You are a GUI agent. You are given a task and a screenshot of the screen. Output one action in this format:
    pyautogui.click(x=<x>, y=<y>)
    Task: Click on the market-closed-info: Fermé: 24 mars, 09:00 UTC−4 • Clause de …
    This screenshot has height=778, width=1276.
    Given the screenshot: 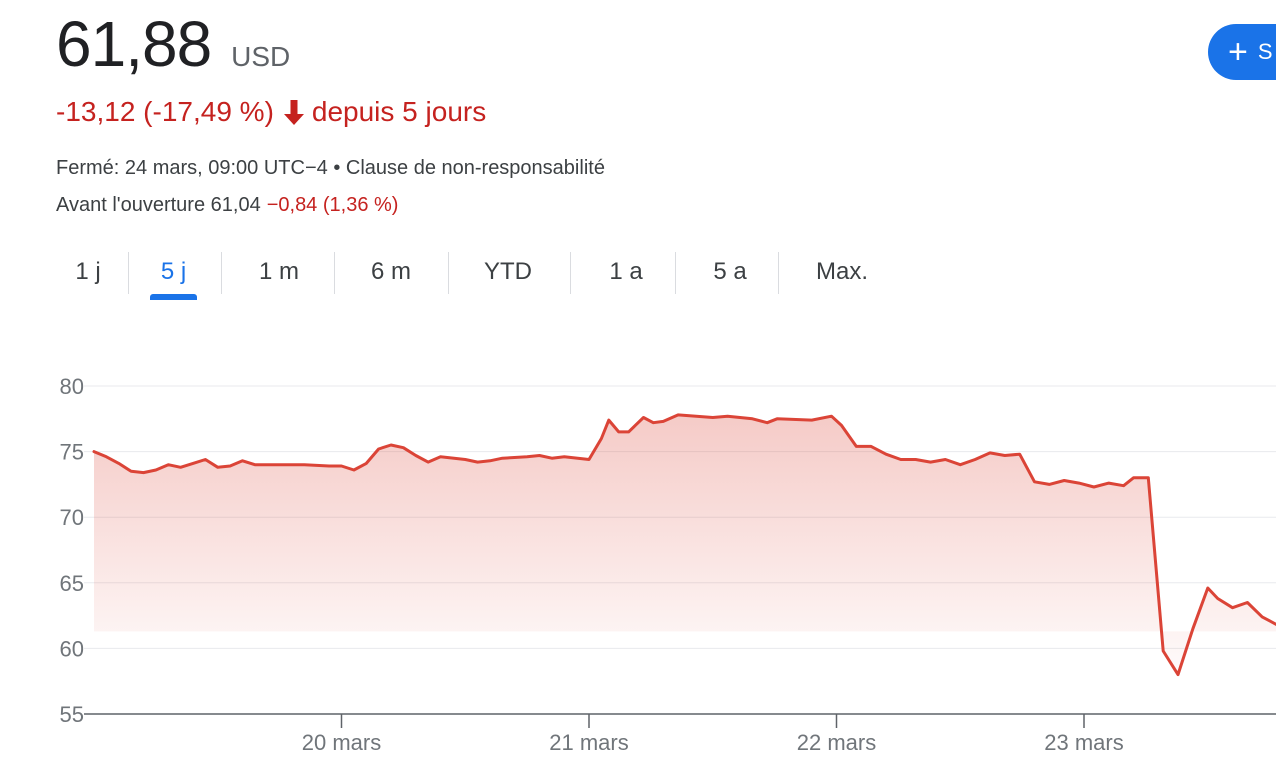 What is the action you would take?
    pyautogui.click(x=330, y=168)
    